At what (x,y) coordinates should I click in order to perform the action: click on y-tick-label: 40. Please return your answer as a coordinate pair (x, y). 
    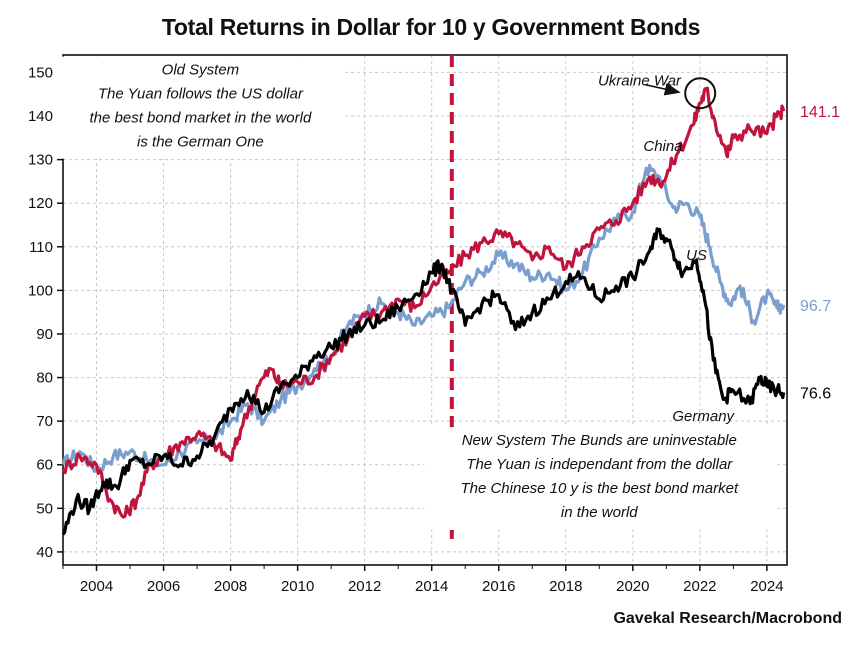
    Looking at the image, I should click on (44, 552).